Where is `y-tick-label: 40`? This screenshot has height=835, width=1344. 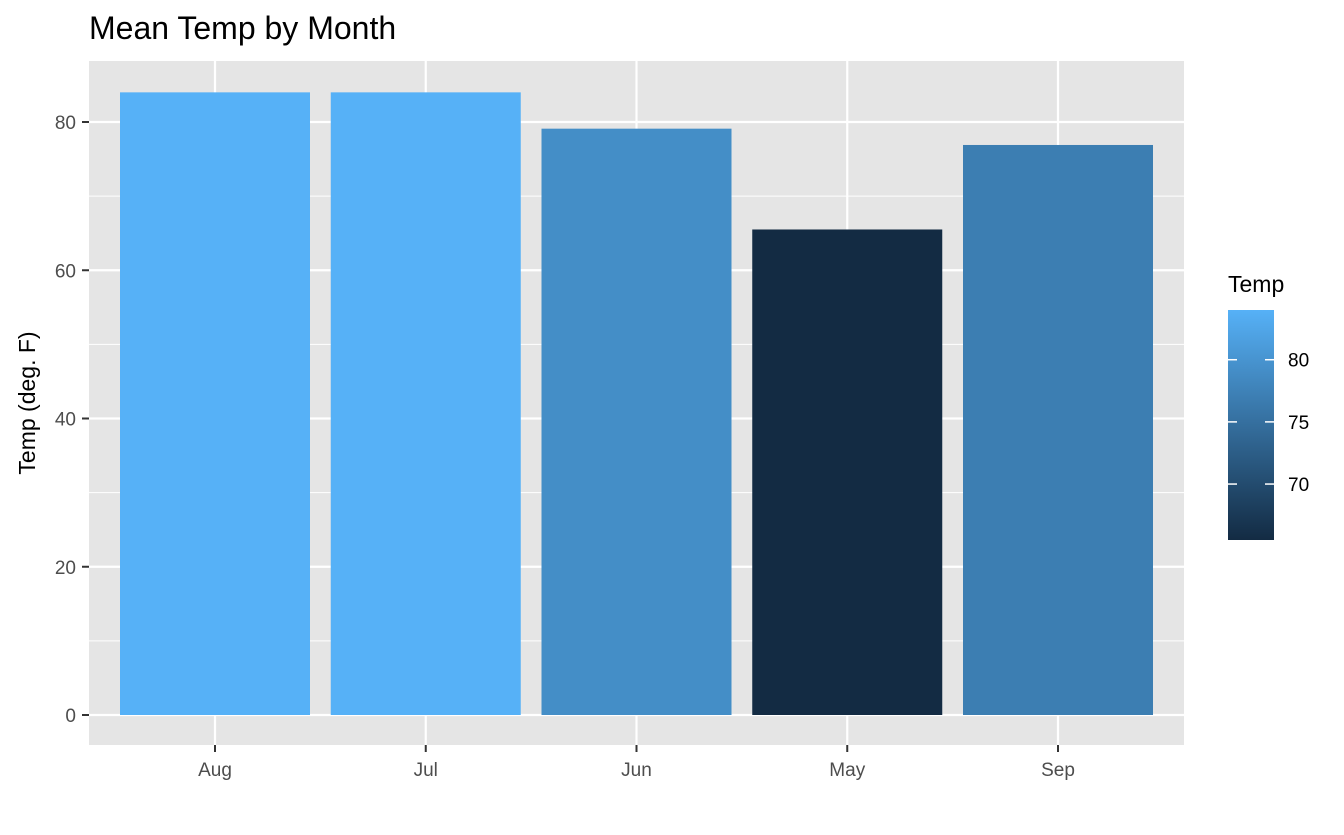
y-tick-label: 40 is located at coordinates (65, 420).